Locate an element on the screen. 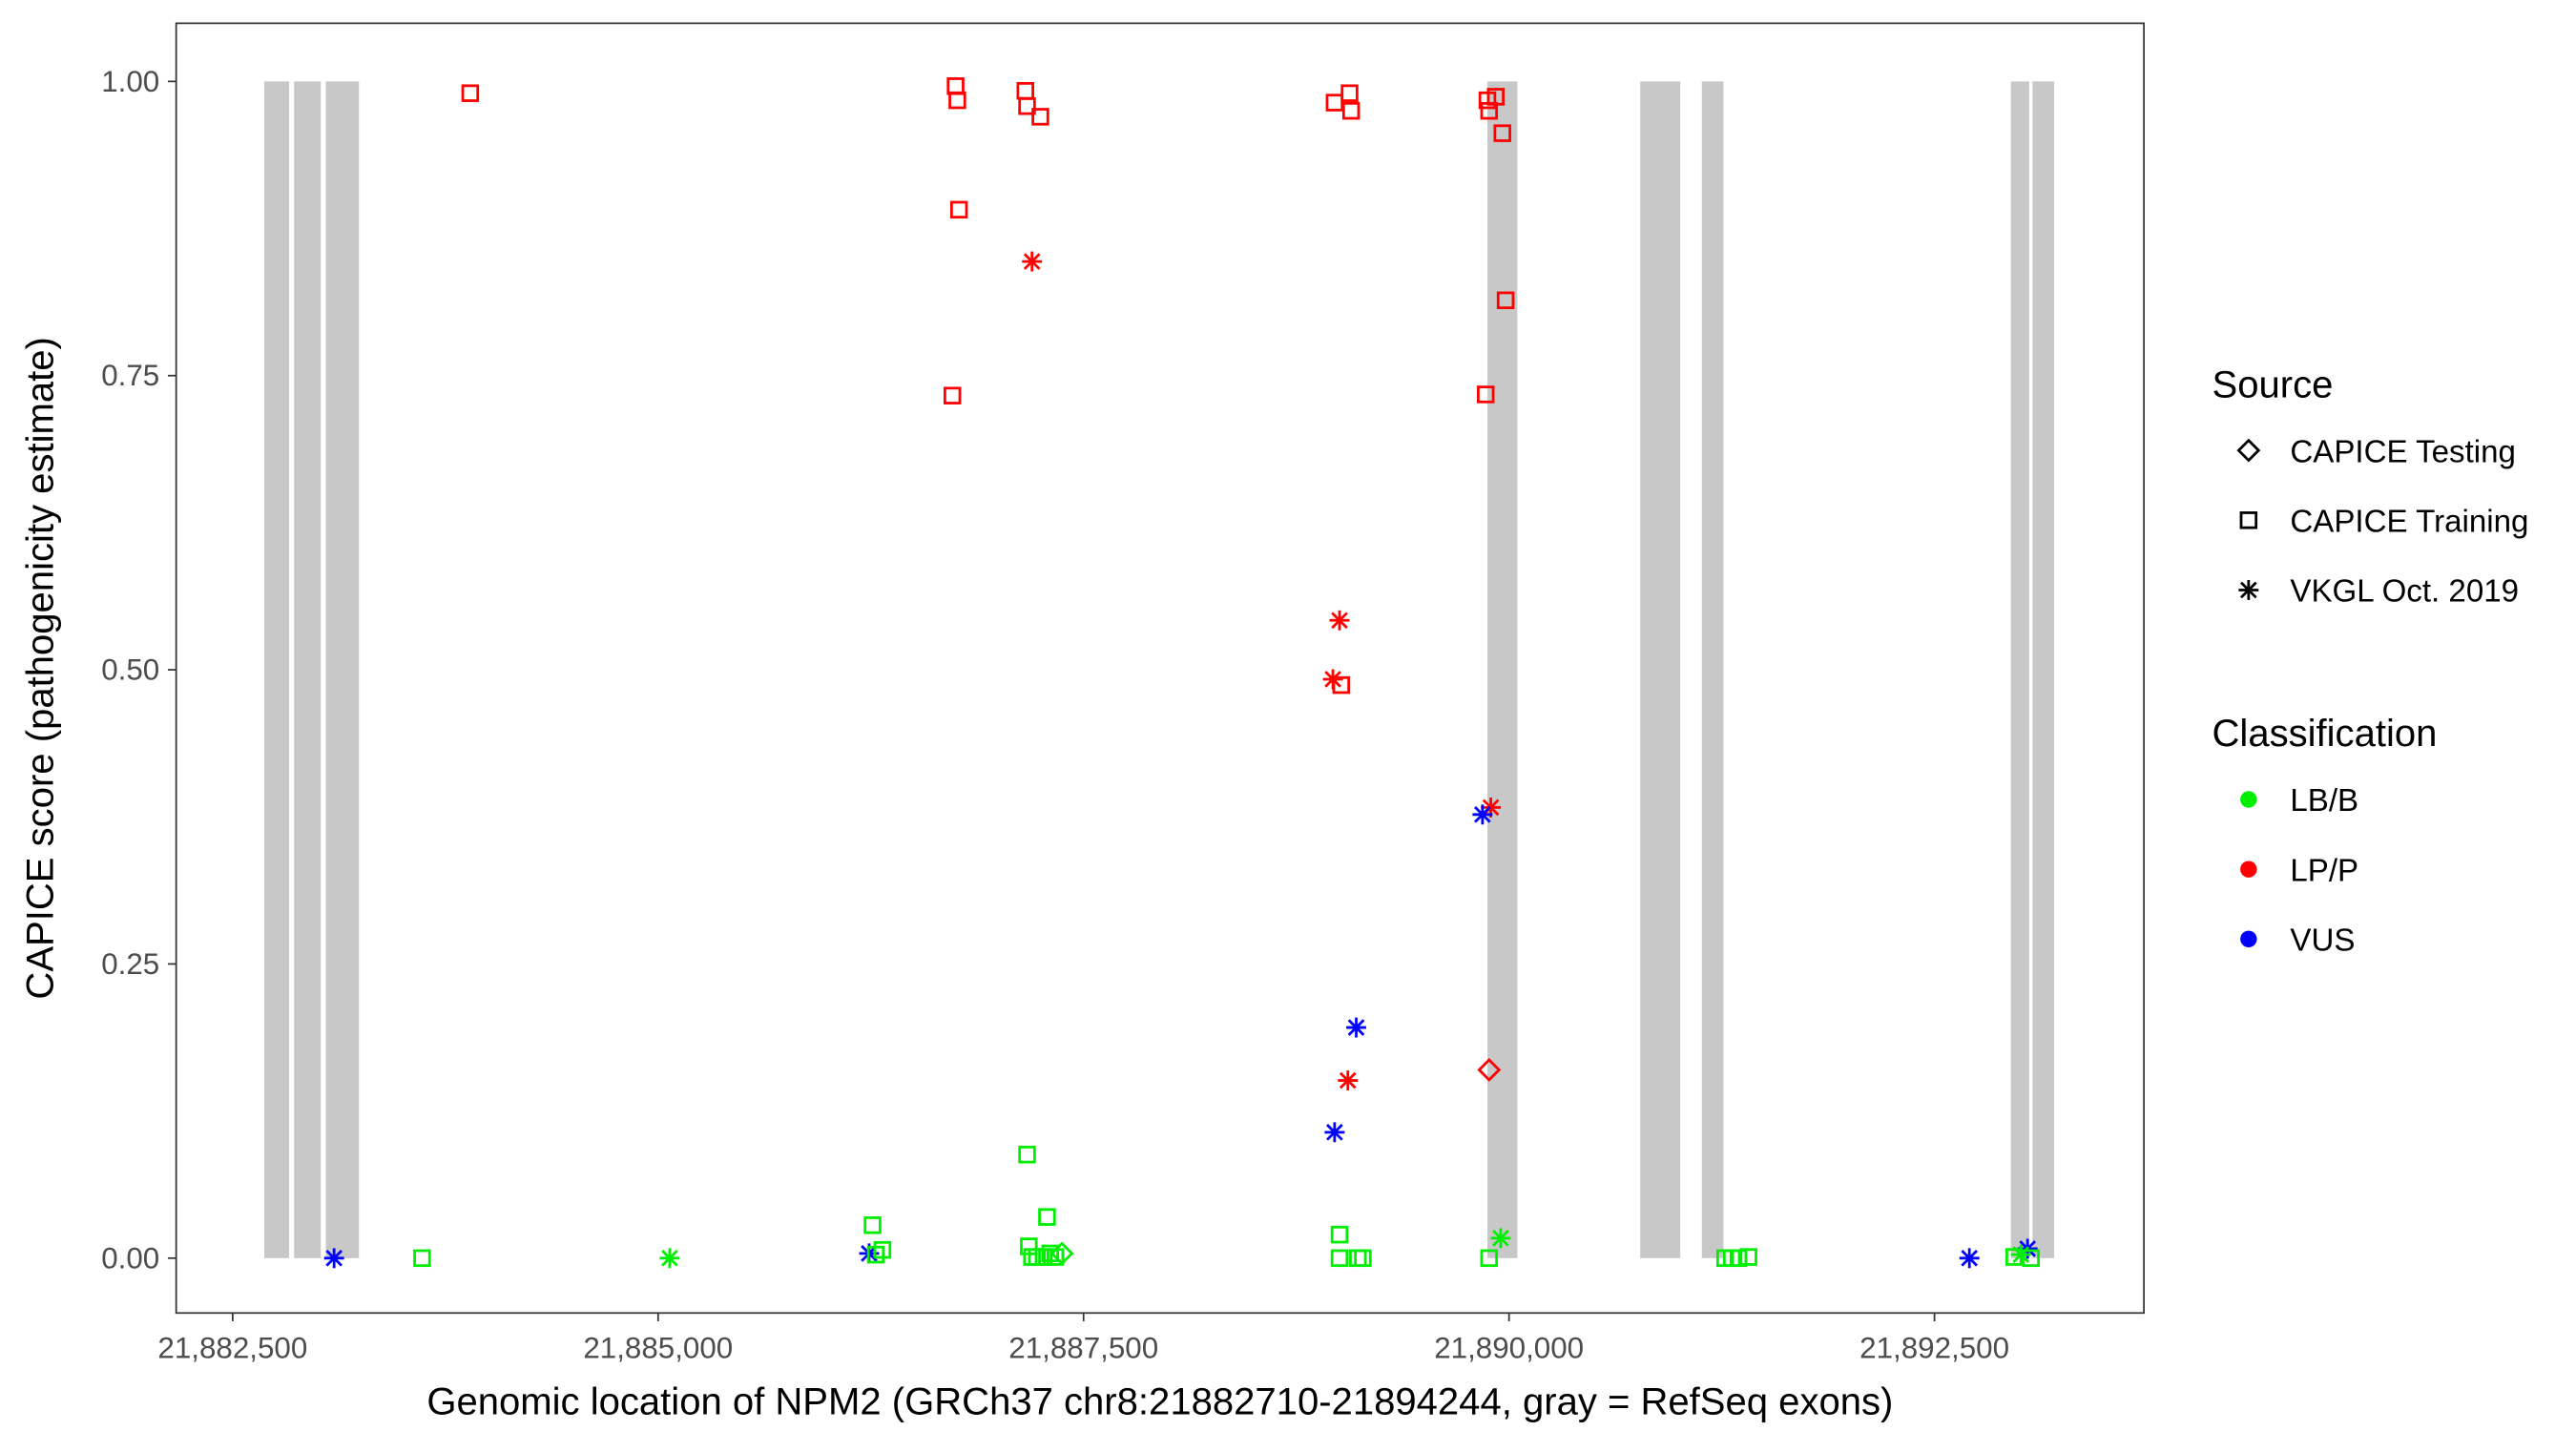 This screenshot has height=1431, width=2576. legend-class-label: LB/B is located at coordinates (2324, 801).